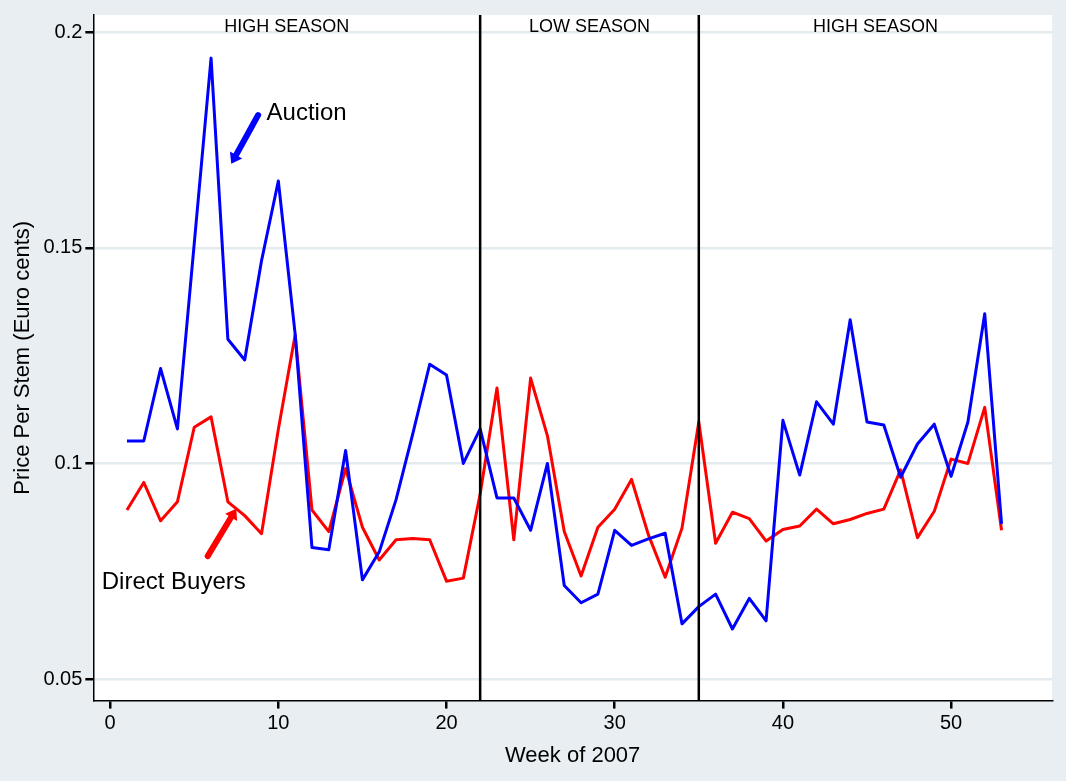  I want to click on x-tick-label: 20, so click(446, 722).